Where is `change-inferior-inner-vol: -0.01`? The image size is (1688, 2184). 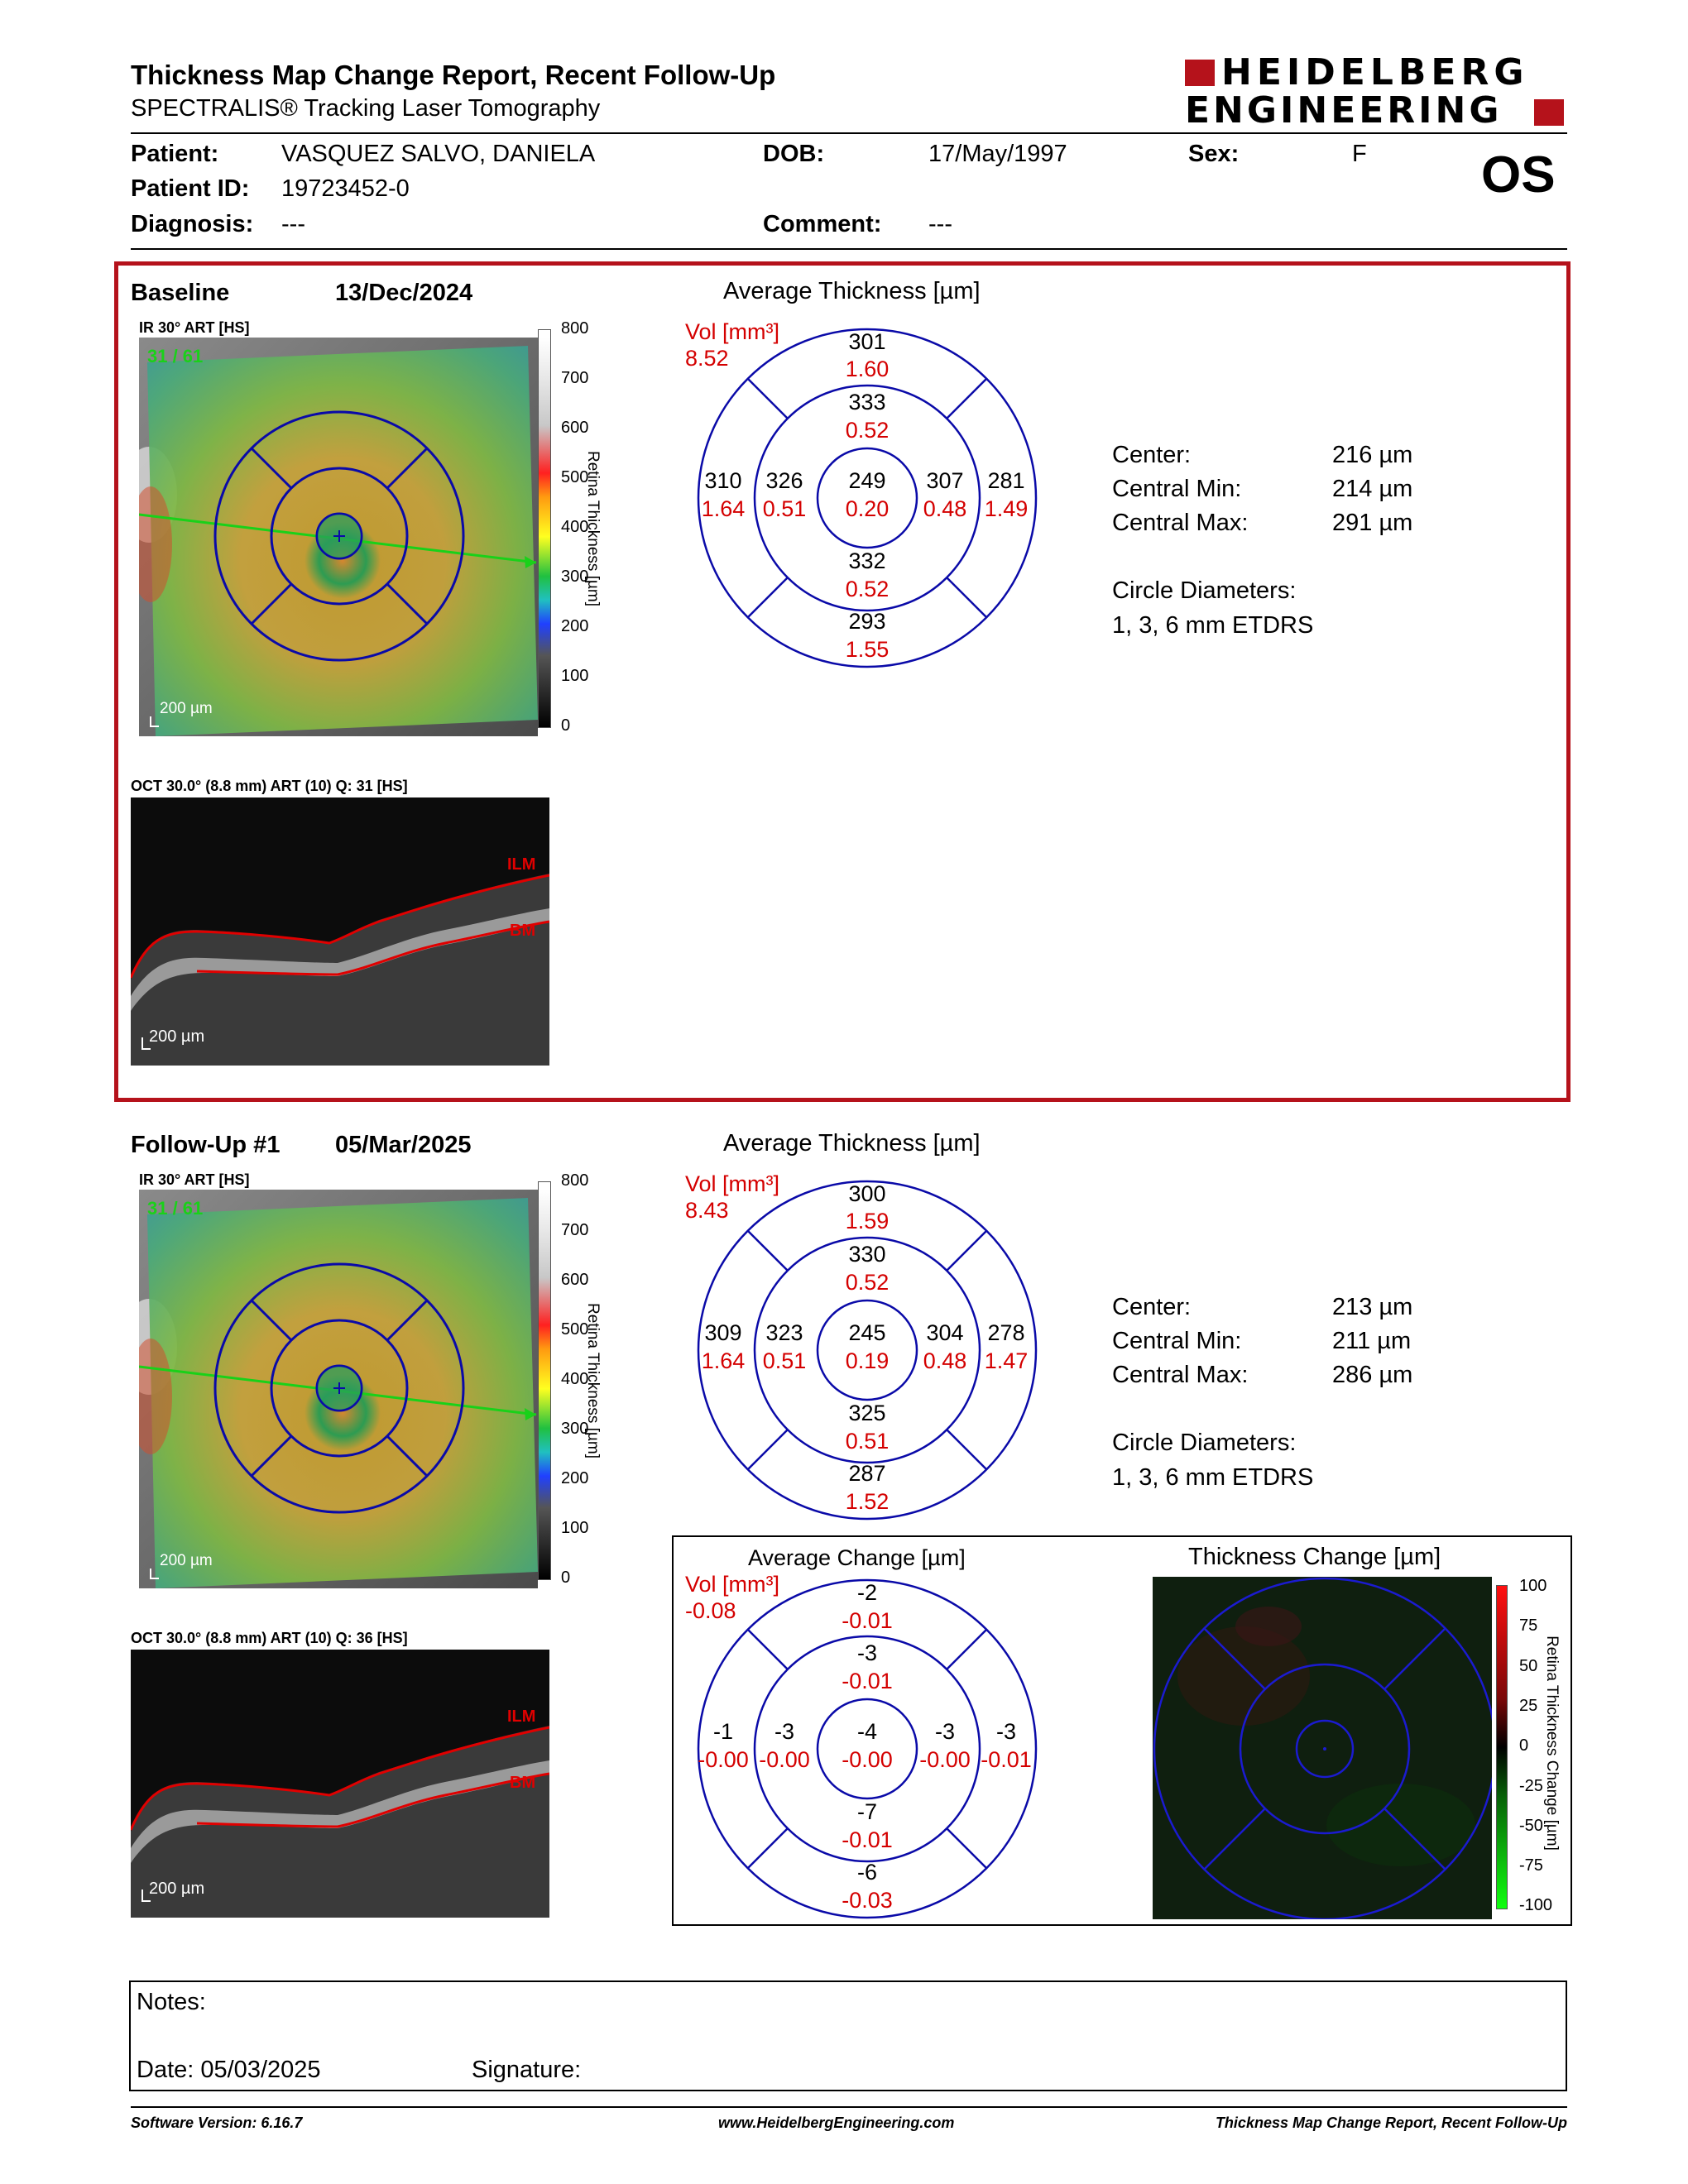
change-inferior-inner-vol: -0.01 is located at coordinates (867, 1839).